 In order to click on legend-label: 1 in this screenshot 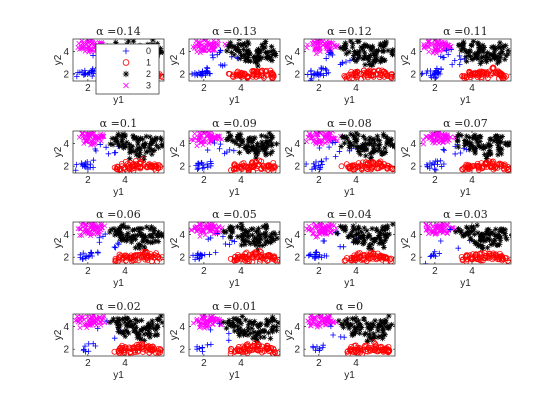, I will do `click(148, 63)`.